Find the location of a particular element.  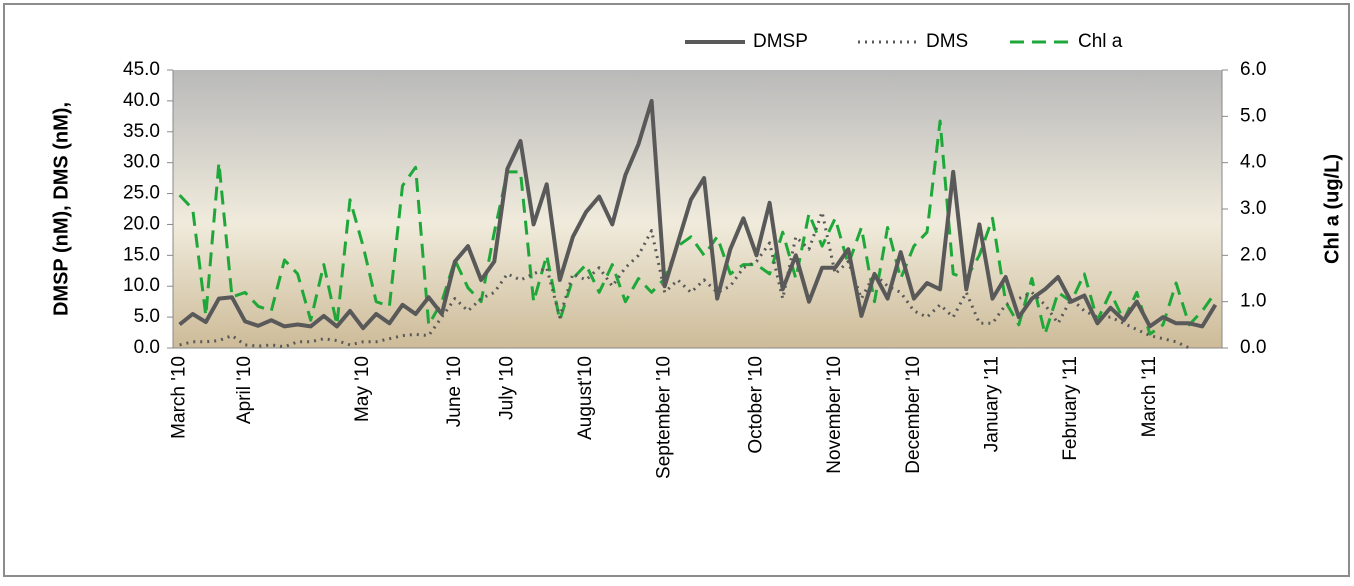

x-tick-label: November '10 is located at coordinates (834, 415).